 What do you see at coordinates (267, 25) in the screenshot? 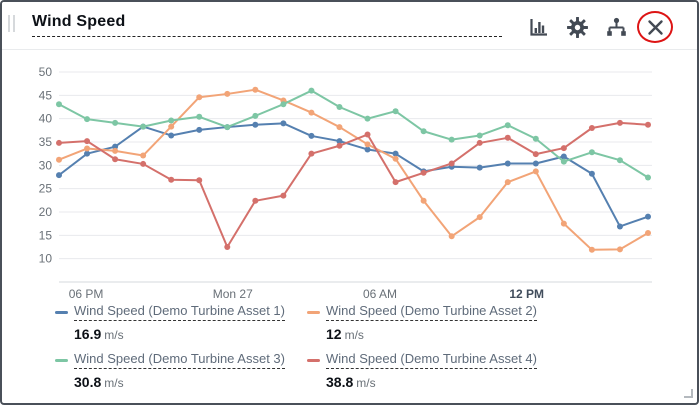
I see `widget-title-field: Wind Speed` at bounding box center [267, 25].